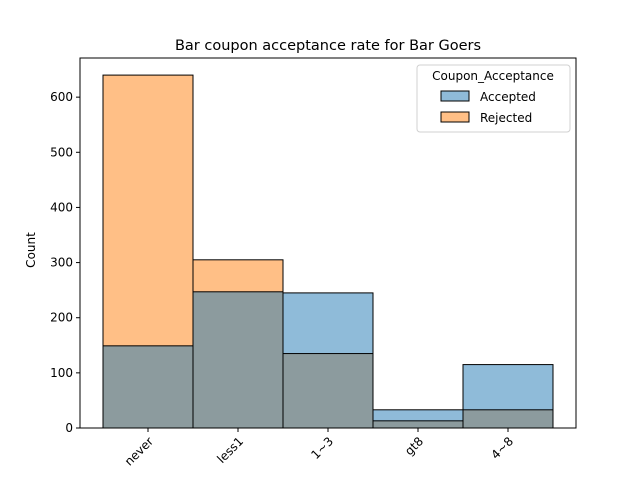 Image resolution: width=640 pixels, height=480 pixels. What do you see at coordinates (69, 428) in the screenshot?
I see `y-tick-label-0: 0` at bounding box center [69, 428].